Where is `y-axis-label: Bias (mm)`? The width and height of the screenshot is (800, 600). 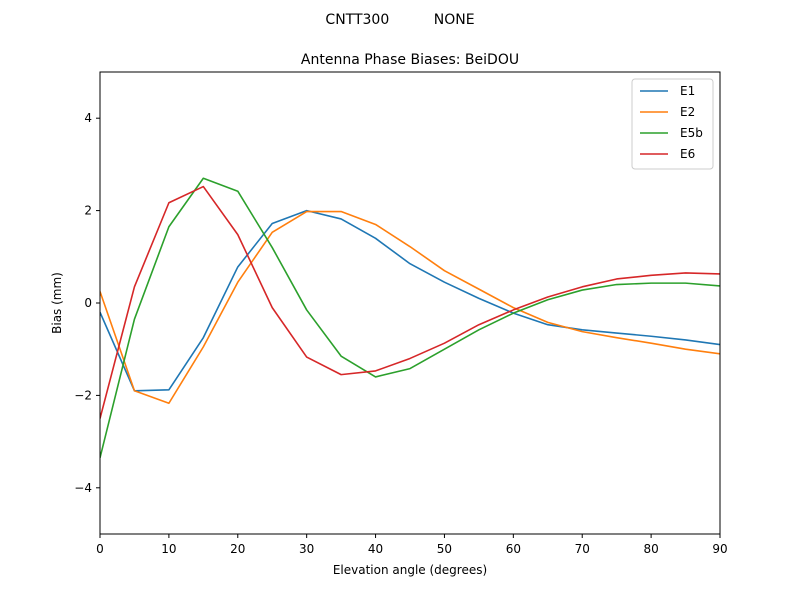
y-axis-label: Bias (mm) is located at coordinates (57, 303).